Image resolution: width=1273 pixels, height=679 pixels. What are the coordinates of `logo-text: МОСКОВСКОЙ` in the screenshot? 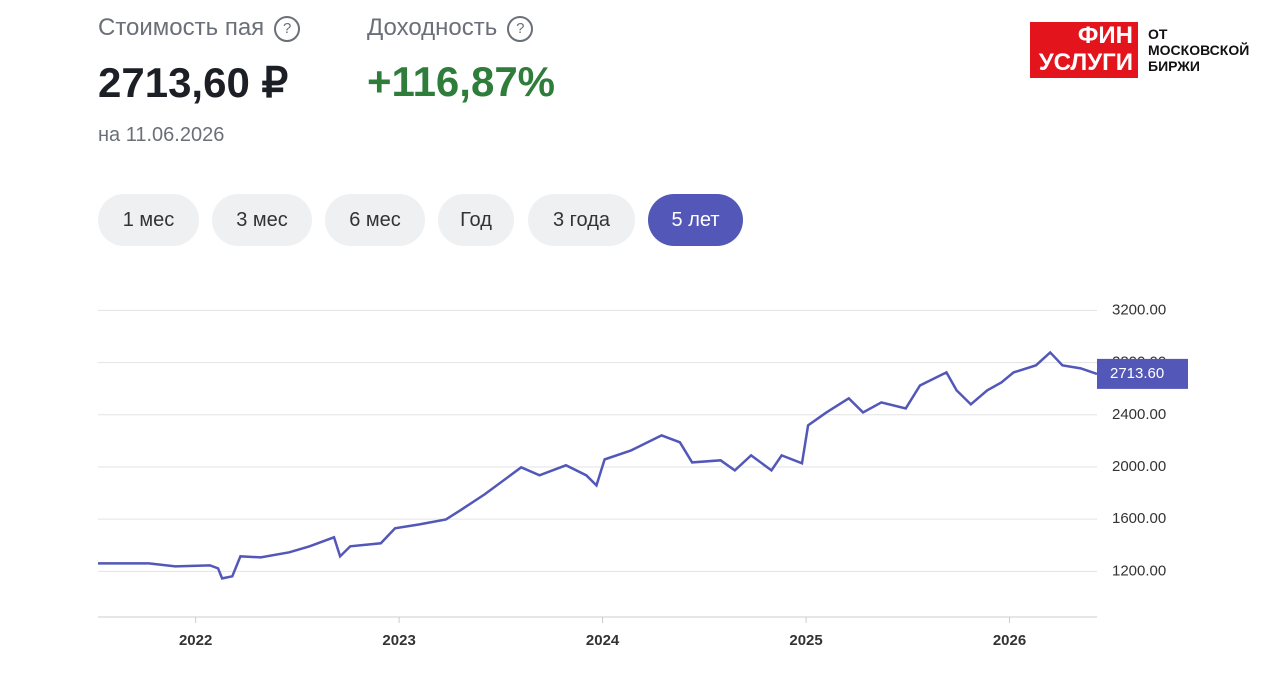 It's located at (1199, 50).